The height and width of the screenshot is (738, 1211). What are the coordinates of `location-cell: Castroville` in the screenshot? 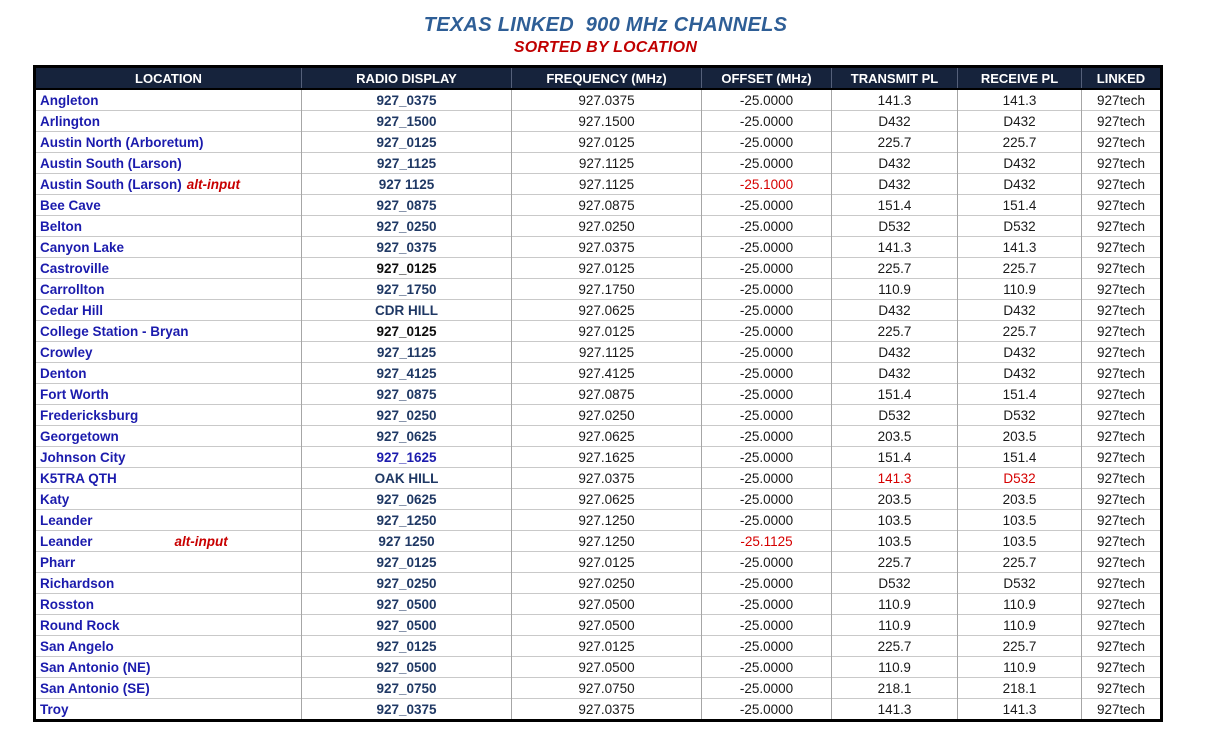 It's located at (168, 268).